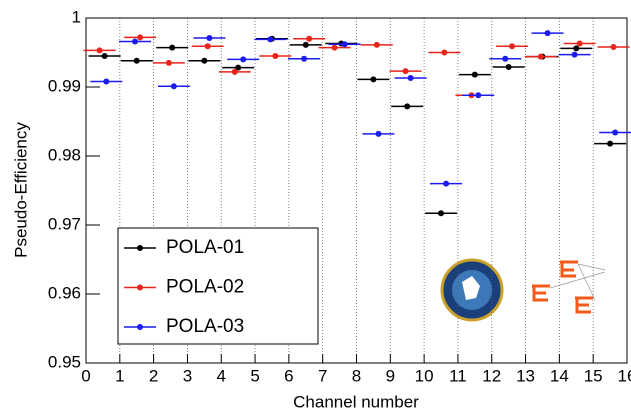  What do you see at coordinates (254, 375) in the screenshot?
I see `x-tick-label: 5` at bounding box center [254, 375].